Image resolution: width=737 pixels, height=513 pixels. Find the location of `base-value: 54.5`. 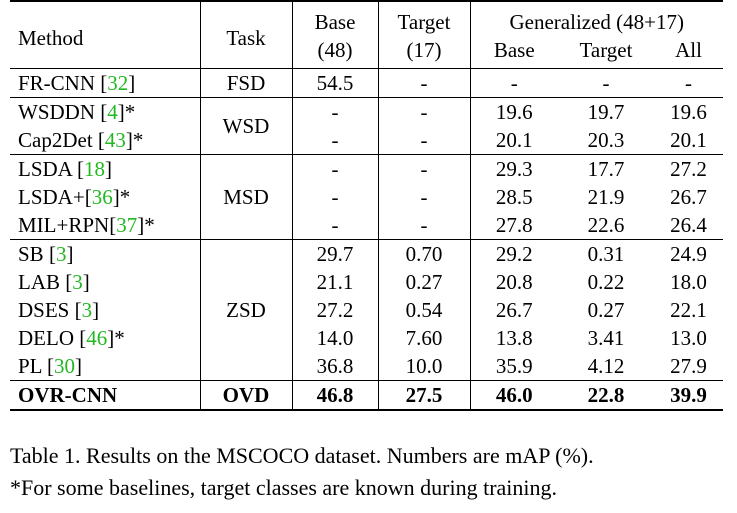

base-value: 54.5 is located at coordinates (335, 83).